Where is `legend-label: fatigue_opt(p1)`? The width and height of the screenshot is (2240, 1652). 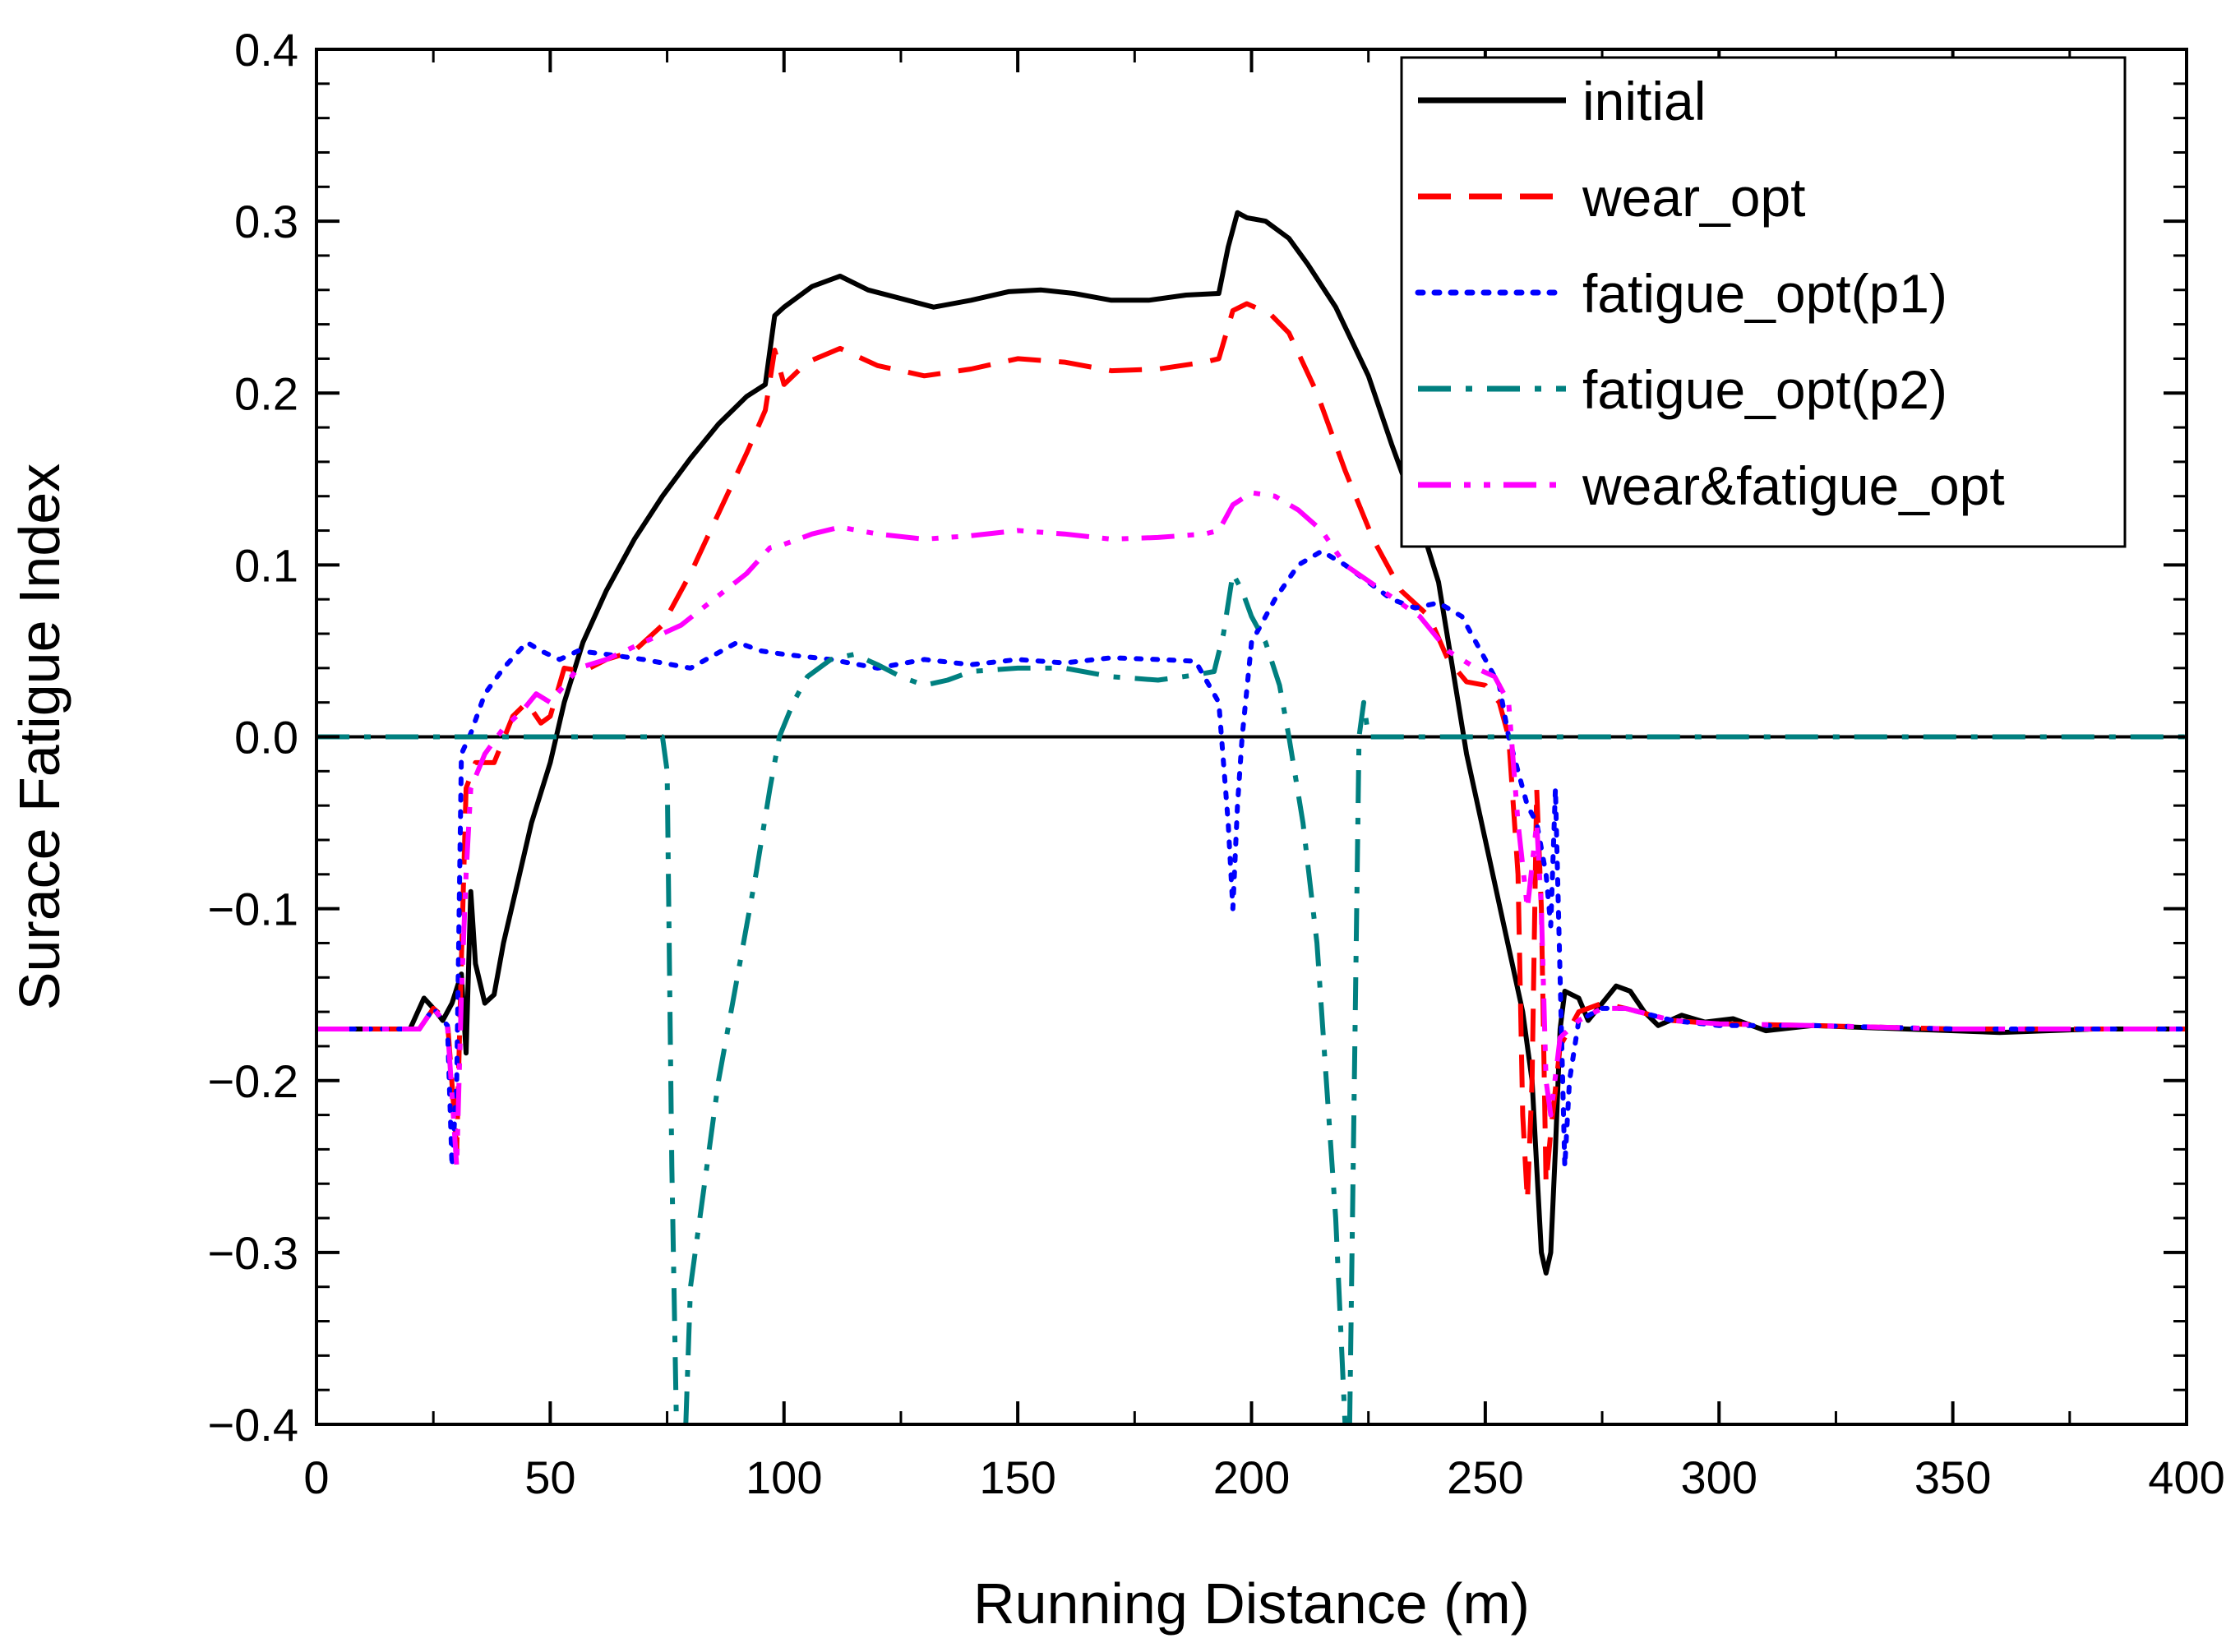
legend-label: fatigue_opt(p1) is located at coordinates (1765, 293).